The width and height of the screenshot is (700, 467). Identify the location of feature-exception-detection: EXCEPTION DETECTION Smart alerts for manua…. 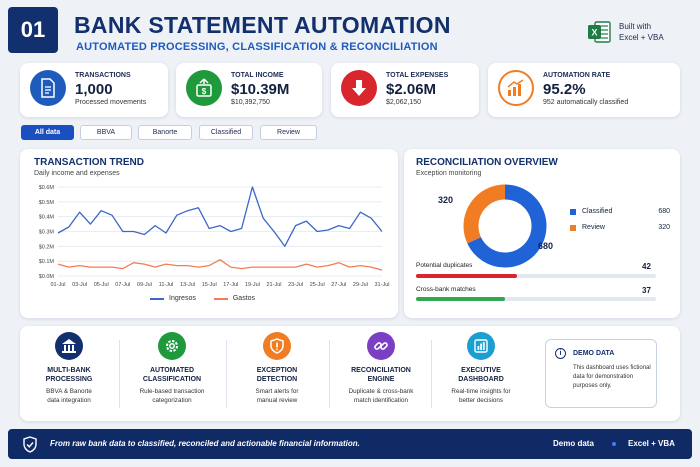
(277, 368).